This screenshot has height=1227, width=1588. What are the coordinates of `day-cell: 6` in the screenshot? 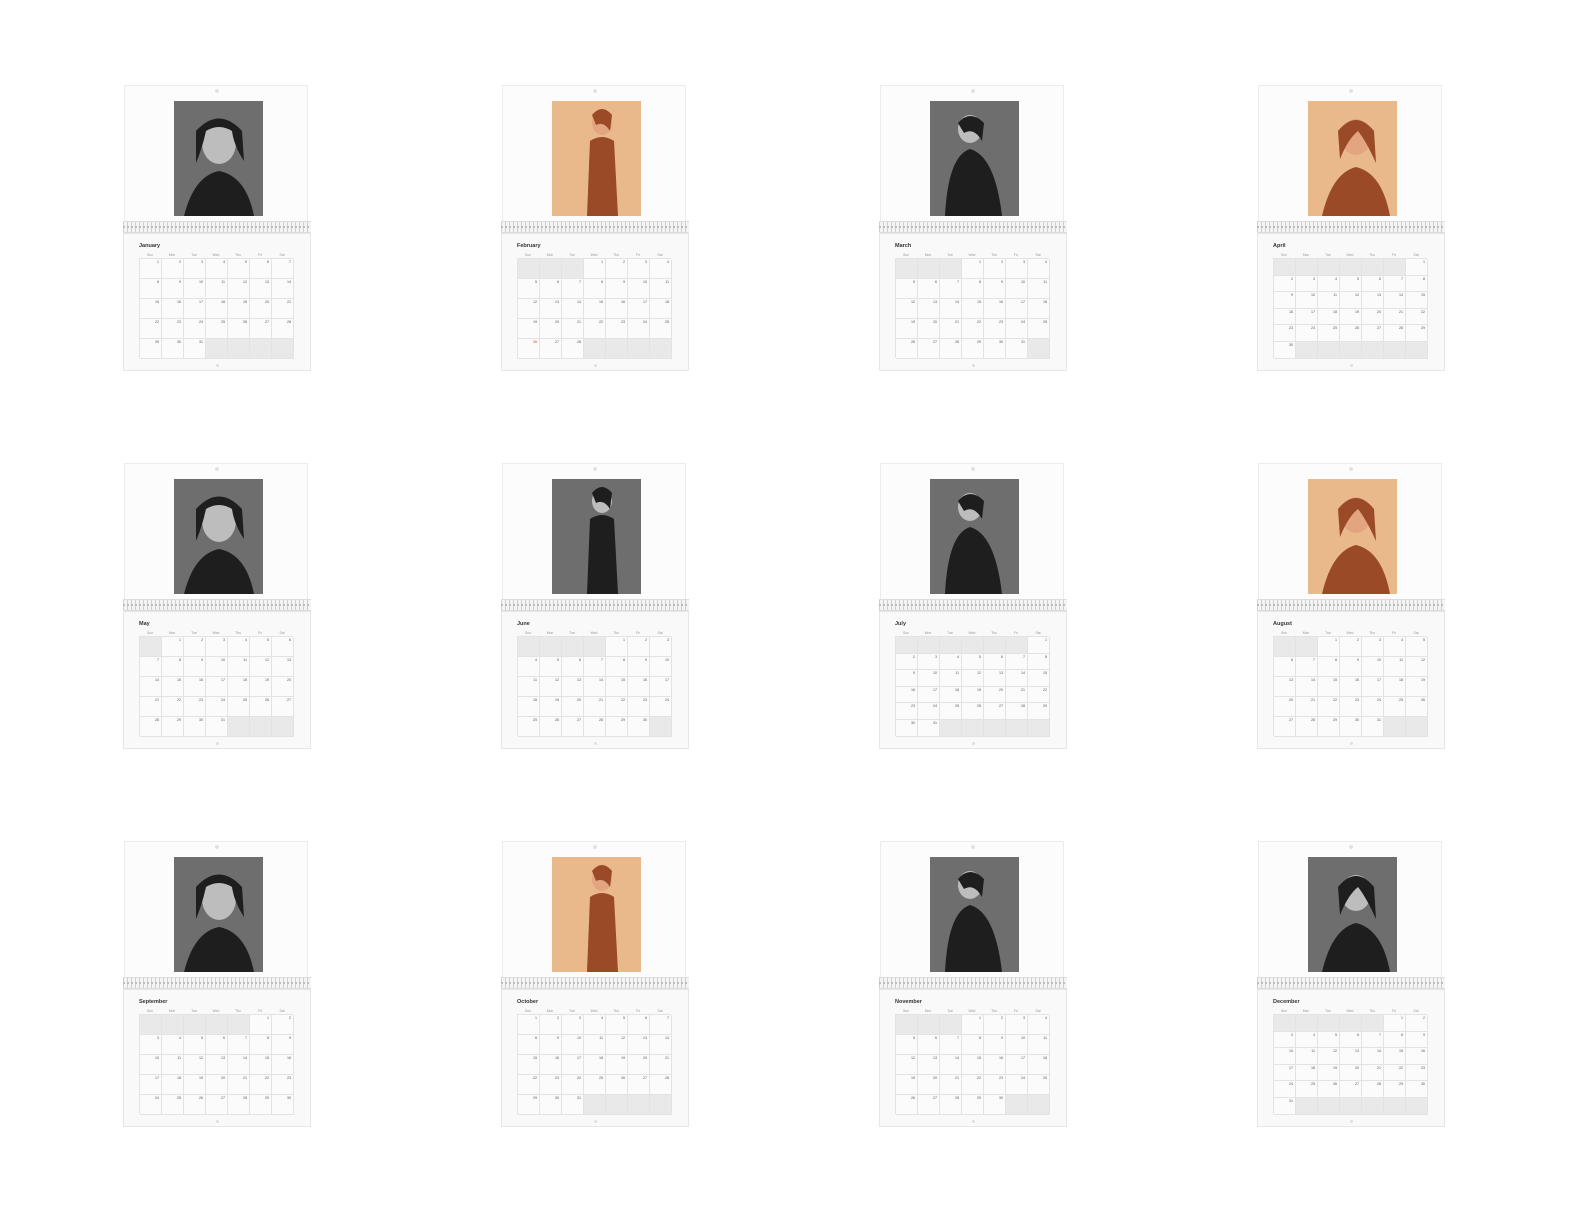 It's located at (1285, 667).